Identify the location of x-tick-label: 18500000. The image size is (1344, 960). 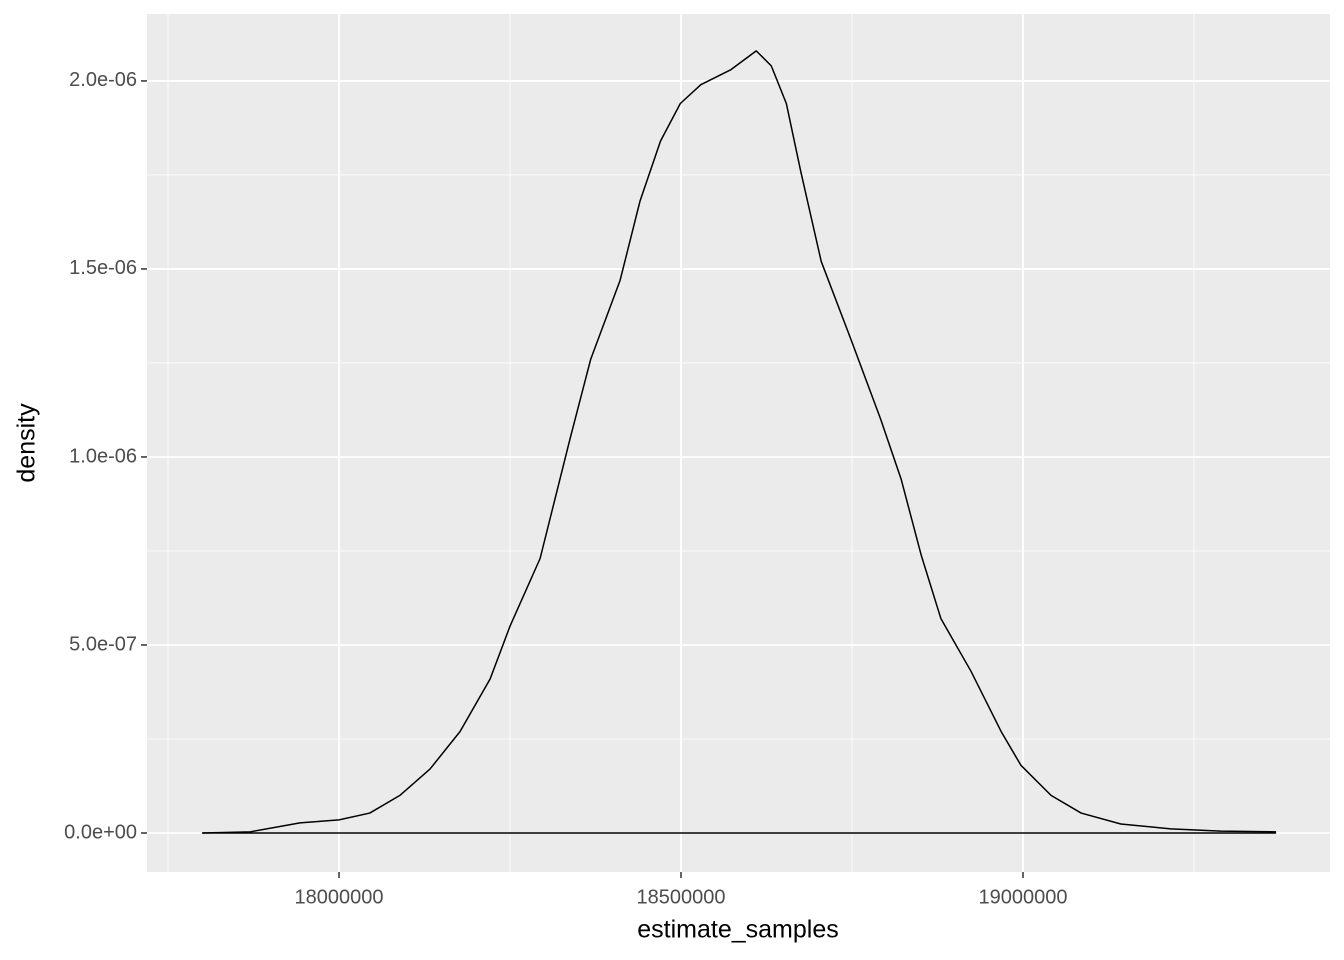
(681, 897).